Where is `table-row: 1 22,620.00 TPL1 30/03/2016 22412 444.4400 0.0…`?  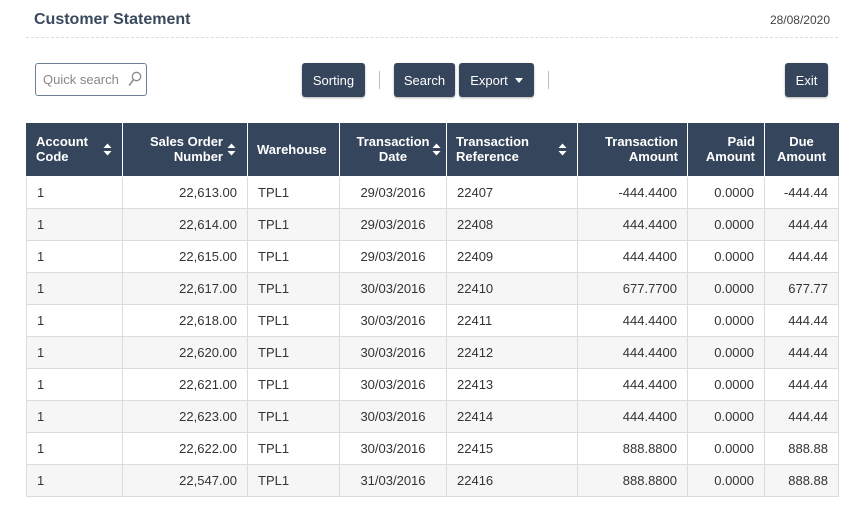
table-row: 1 22,620.00 TPL1 30/03/2016 22412 444.4400 0.0… is located at coordinates (432, 352).